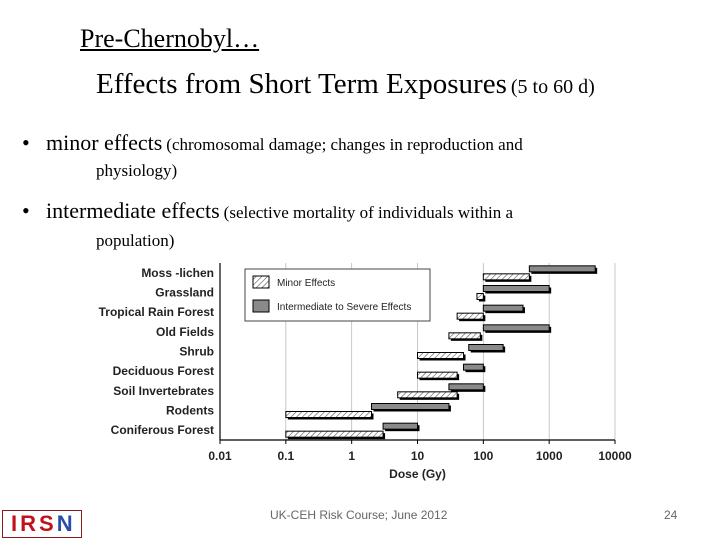 This screenshot has height=540, width=720. I want to click on category-label: Old Fields, so click(185, 332).